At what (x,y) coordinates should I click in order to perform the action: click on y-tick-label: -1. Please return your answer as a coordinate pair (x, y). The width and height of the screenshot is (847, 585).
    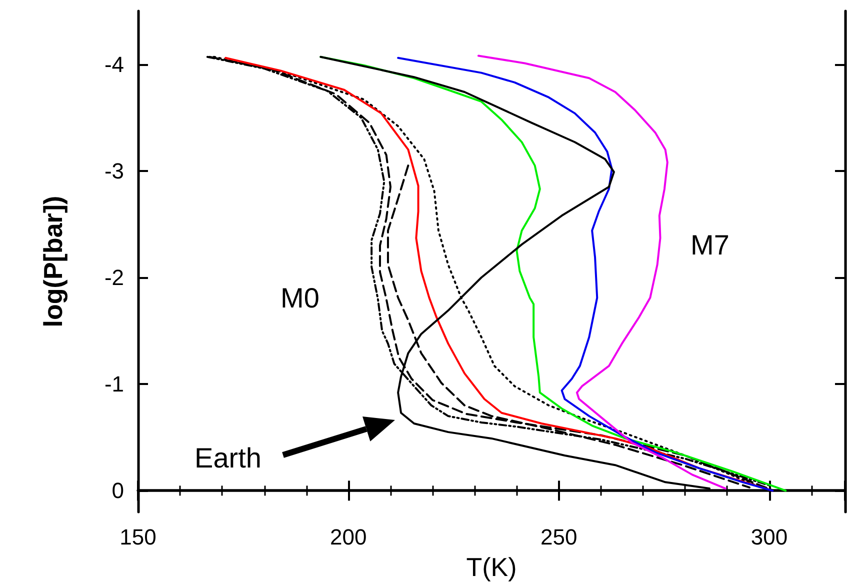
    Looking at the image, I should click on (114, 384).